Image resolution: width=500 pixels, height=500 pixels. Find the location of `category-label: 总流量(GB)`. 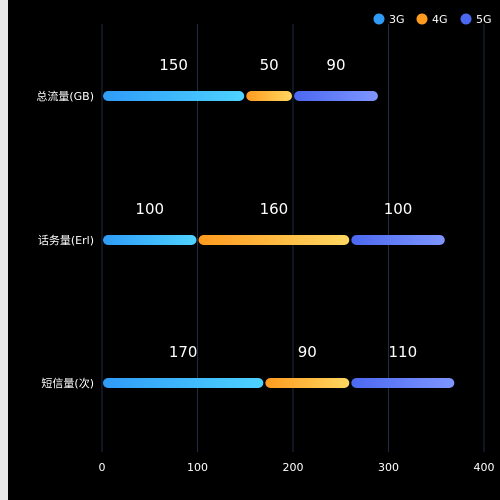

category-label: 总流量(GB) is located at coordinates (65, 96).